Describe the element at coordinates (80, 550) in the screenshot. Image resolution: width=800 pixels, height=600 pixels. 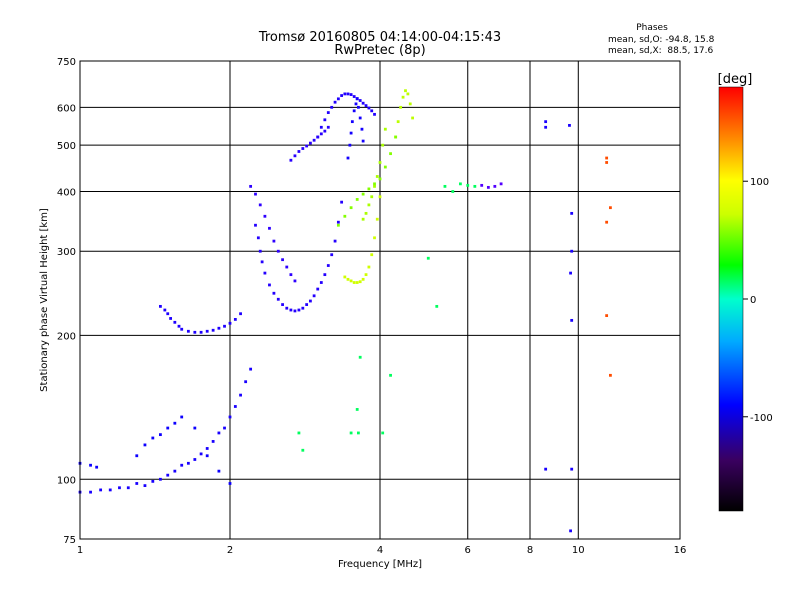
I see `x-tick-label: 1` at that location.